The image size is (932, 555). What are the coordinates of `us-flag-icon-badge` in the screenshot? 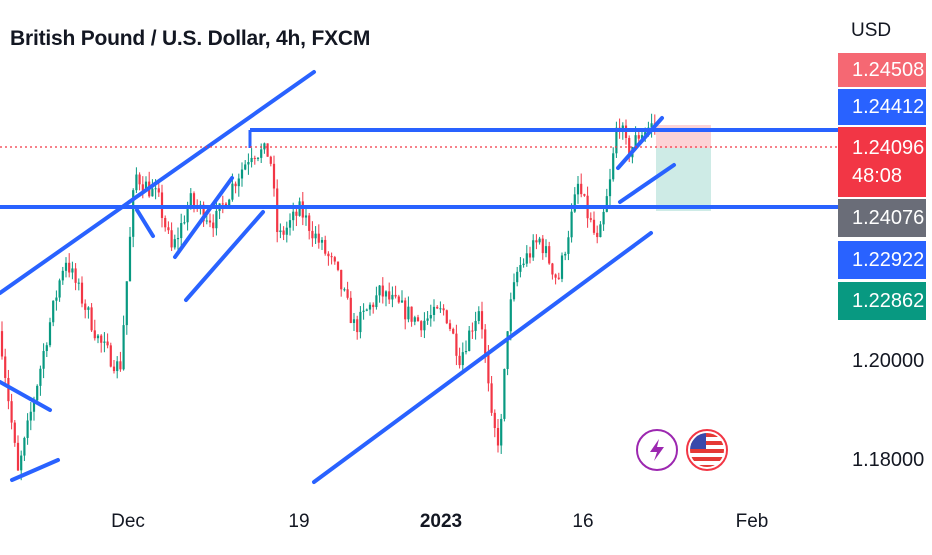 It's located at (707, 450).